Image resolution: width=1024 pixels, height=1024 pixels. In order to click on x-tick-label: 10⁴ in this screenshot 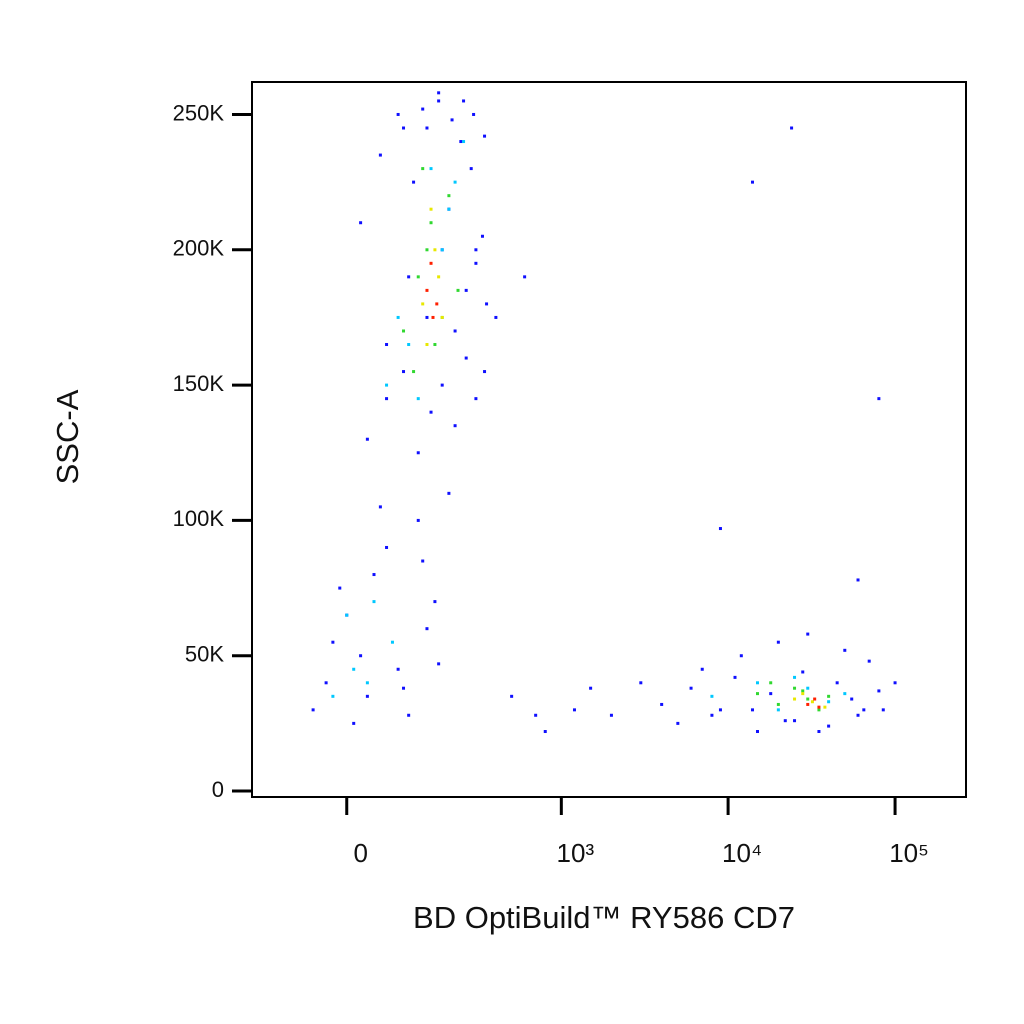, I will do `click(742, 853)`.